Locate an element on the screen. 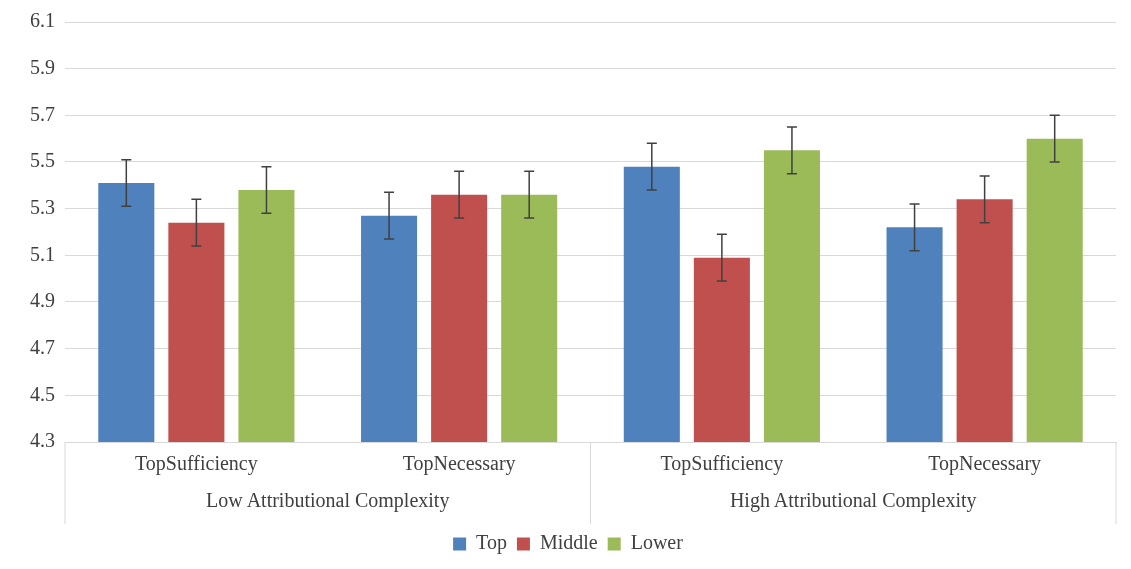  y-tick-label: 5.7 is located at coordinates (42, 113).